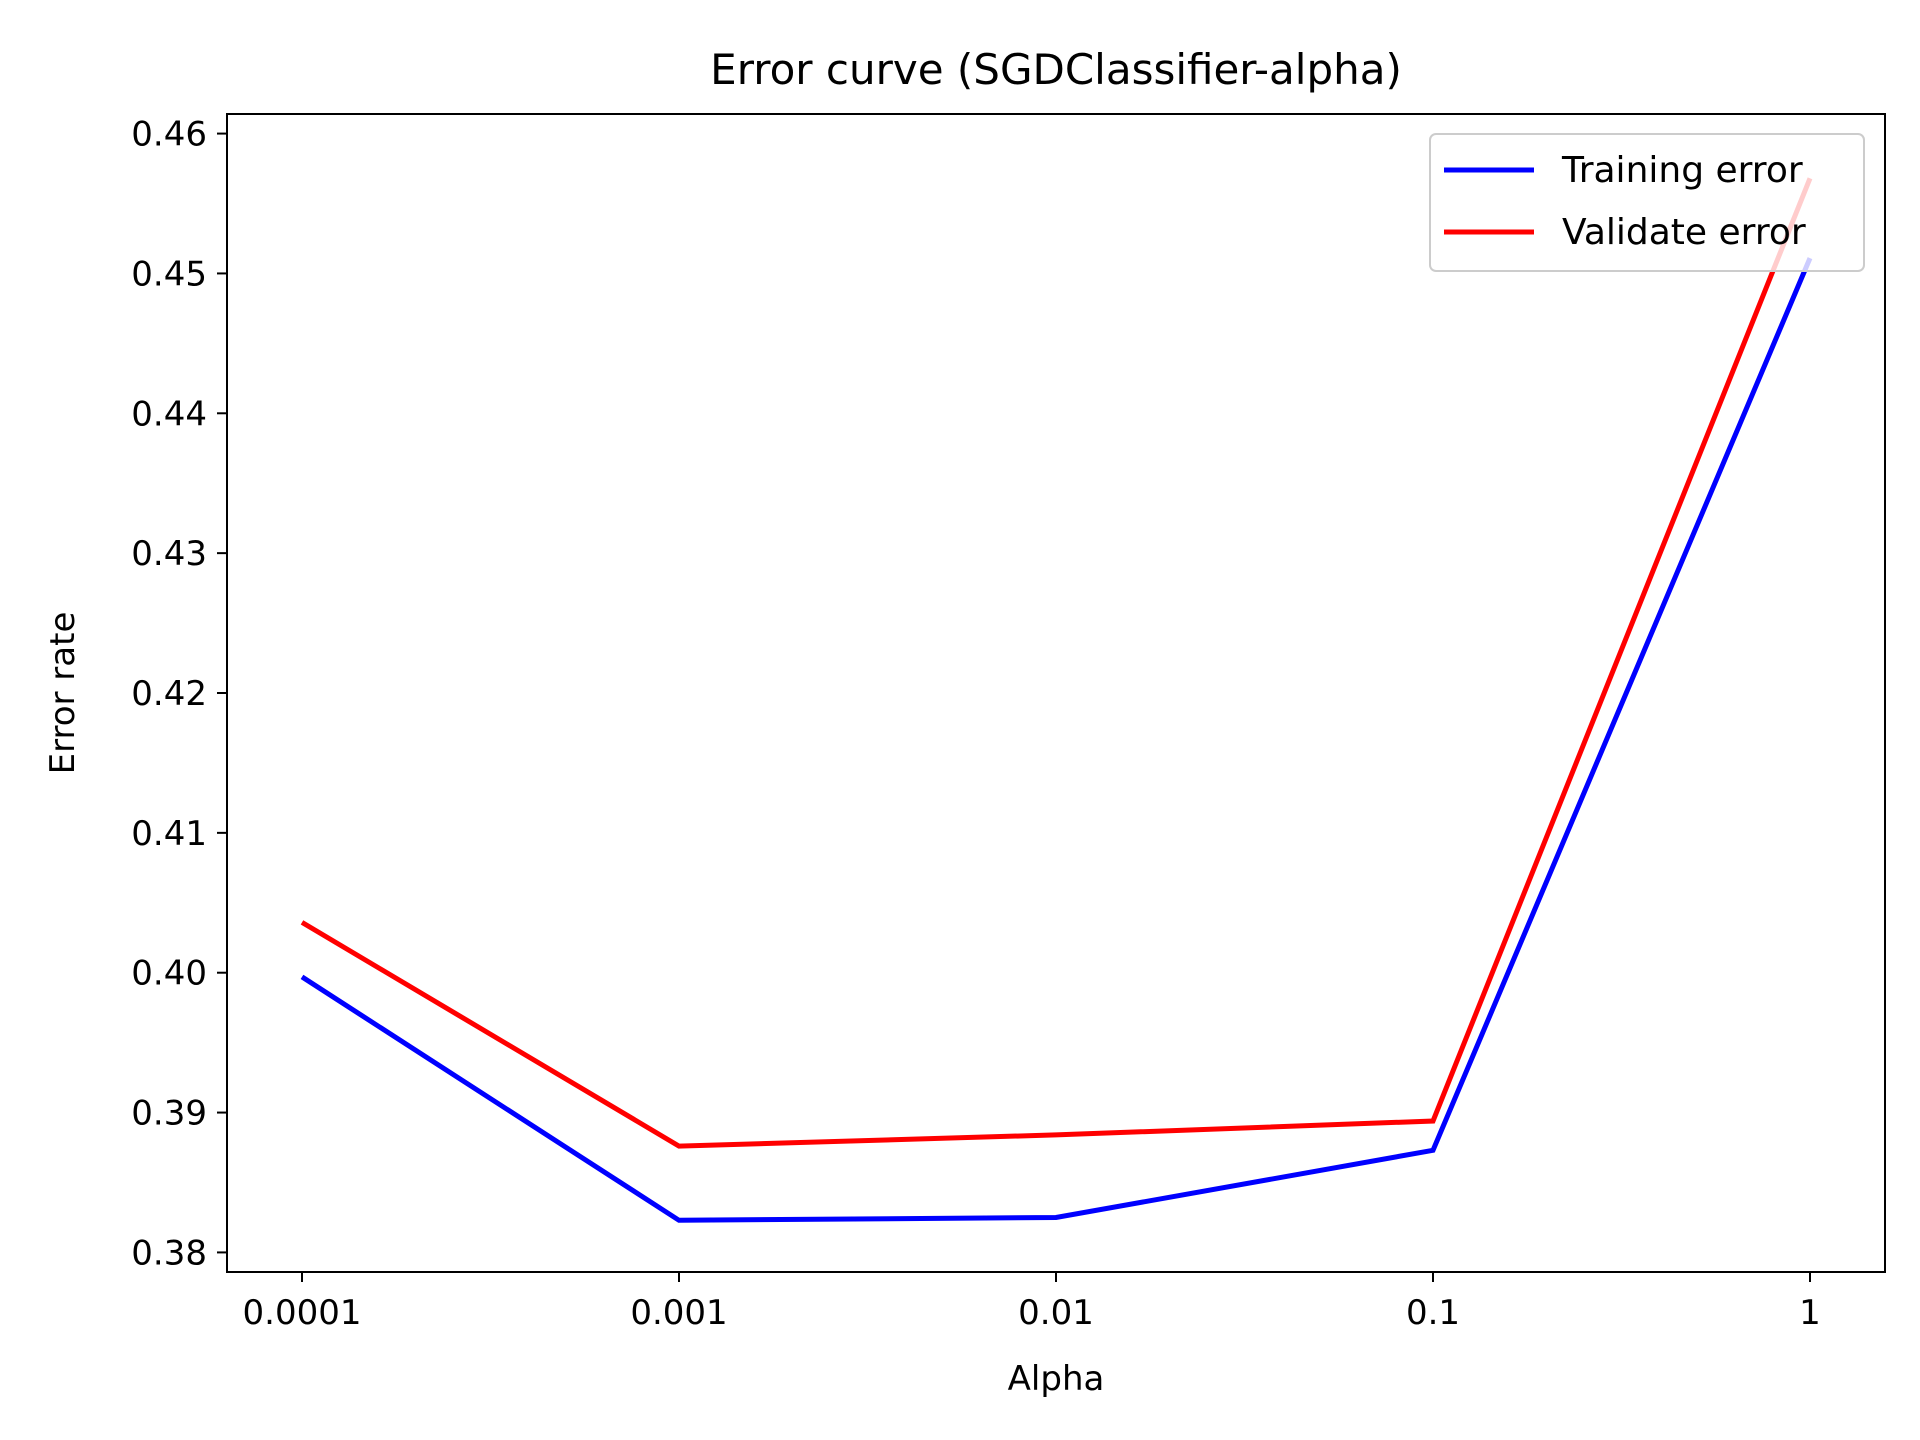 The height and width of the screenshot is (1440, 1920). I want to click on legend-label-training: Training error, so click(1682, 170).